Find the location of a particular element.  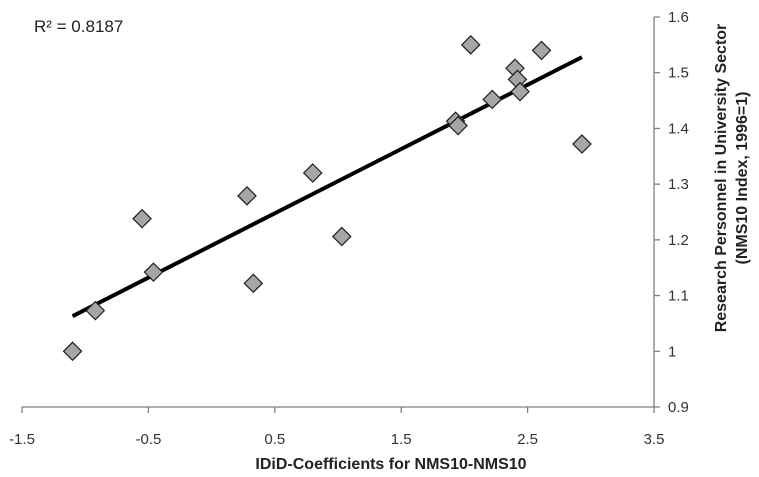

y-tick-label: 1.5 is located at coordinates (678, 73).